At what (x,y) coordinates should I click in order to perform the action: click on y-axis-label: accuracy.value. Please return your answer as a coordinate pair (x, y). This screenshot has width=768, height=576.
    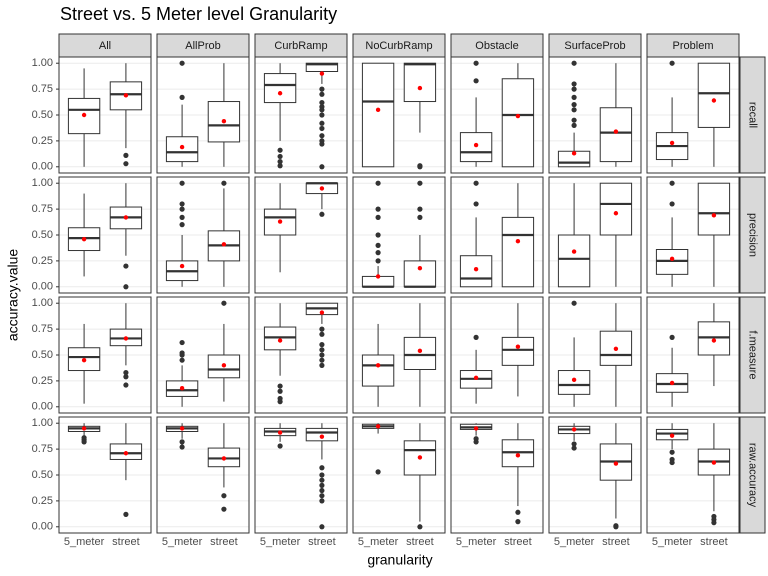
    Looking at the image, I should click on (13, 295).